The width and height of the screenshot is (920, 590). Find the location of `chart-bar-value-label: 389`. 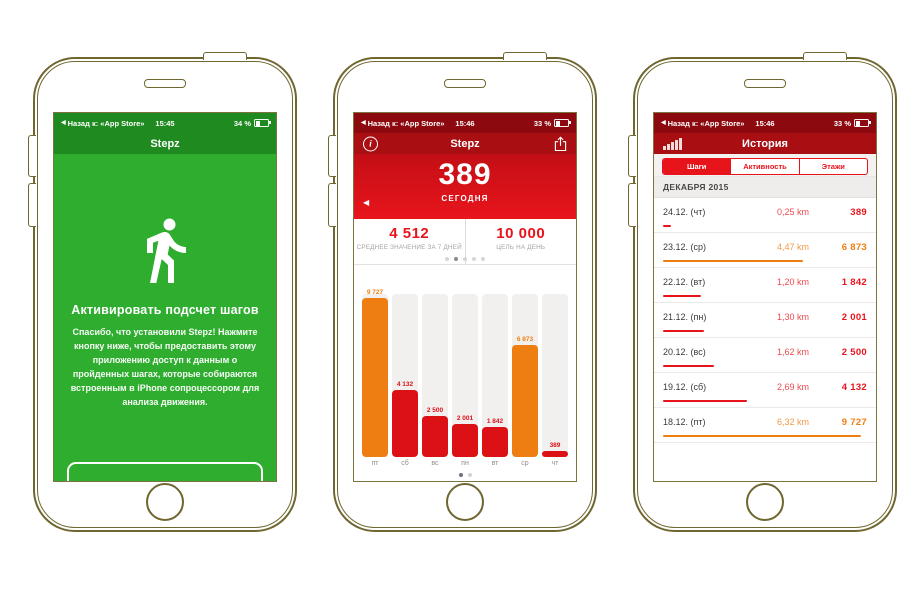

chart-bar-value-label: 389 is located at coordinates (555, 445).